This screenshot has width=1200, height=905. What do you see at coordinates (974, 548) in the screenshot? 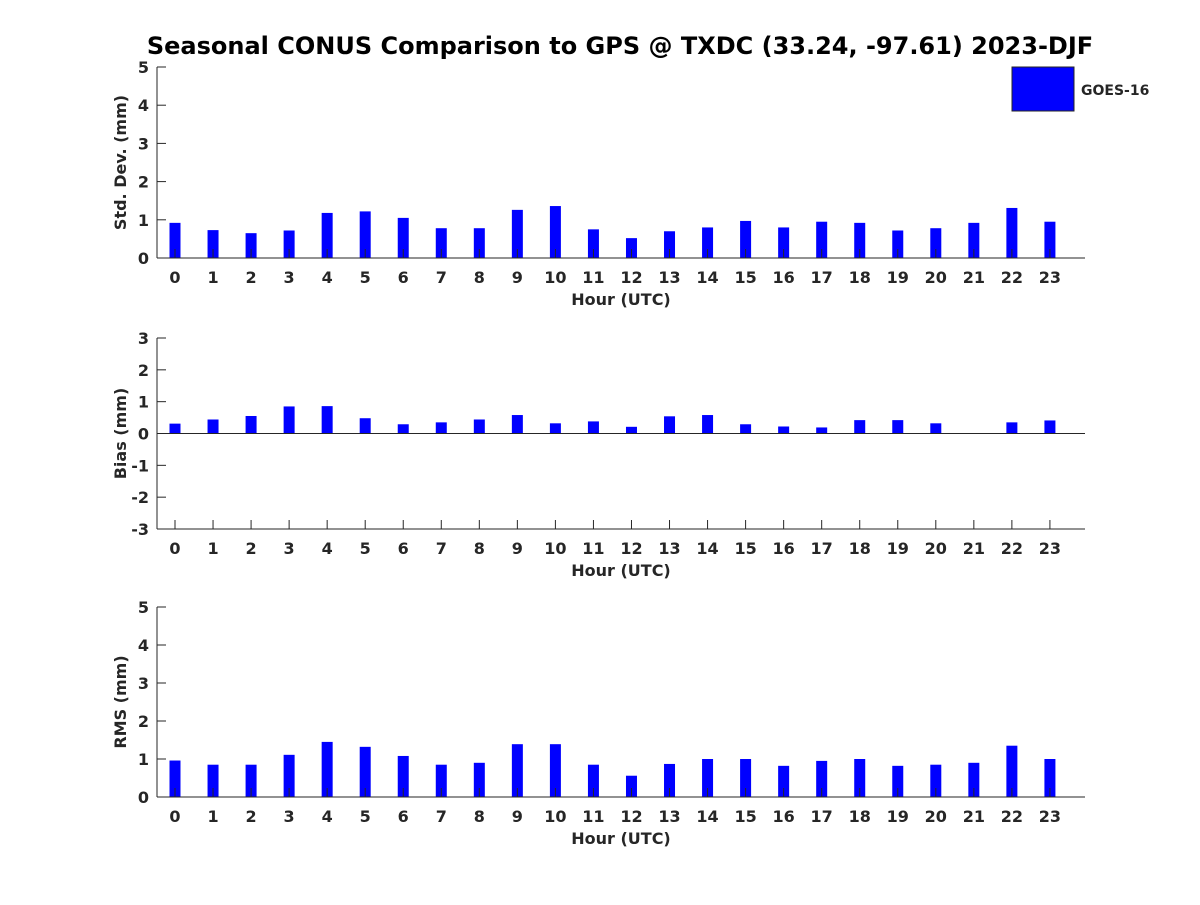
I see `x-tick-label: 21` at bounding box center [974, 548].